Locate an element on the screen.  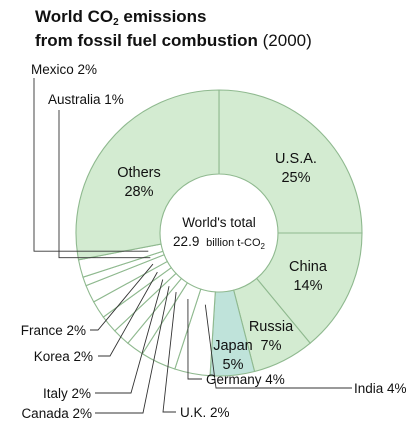
callout-line-mexico is located at coordinates (91, 165).